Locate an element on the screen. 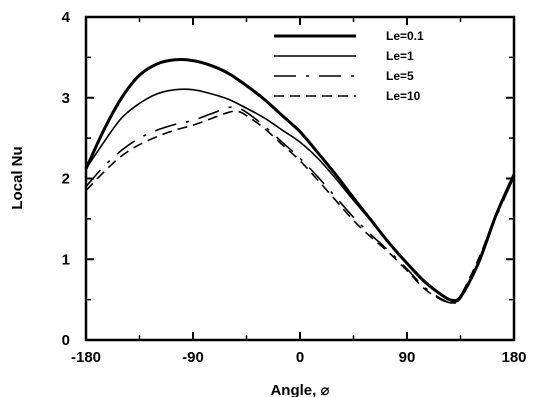 The height and width of the screenshot is (397, 535). x-axis-title: Angle, ⌀ is located at coordinates (299, 389).